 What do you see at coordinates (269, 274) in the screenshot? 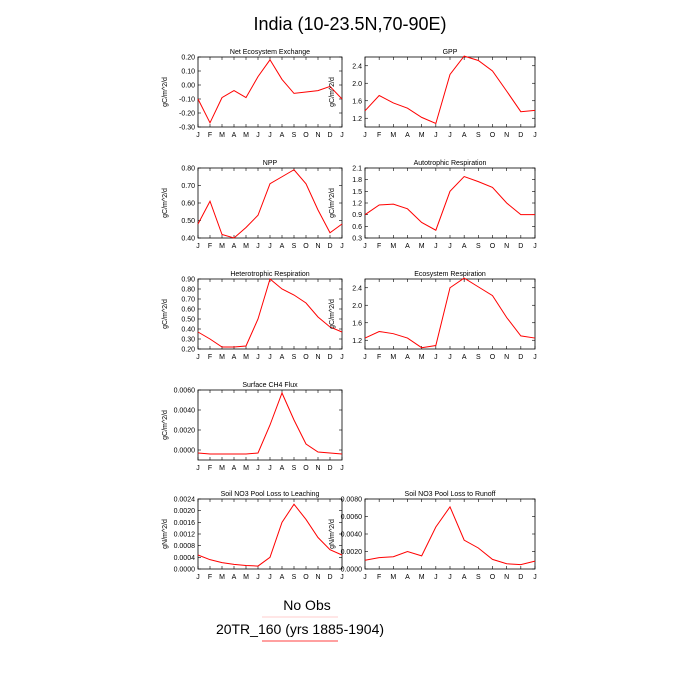
I see `panel-title: Heterotrophic Respiration` at bounding box center [269, 274].